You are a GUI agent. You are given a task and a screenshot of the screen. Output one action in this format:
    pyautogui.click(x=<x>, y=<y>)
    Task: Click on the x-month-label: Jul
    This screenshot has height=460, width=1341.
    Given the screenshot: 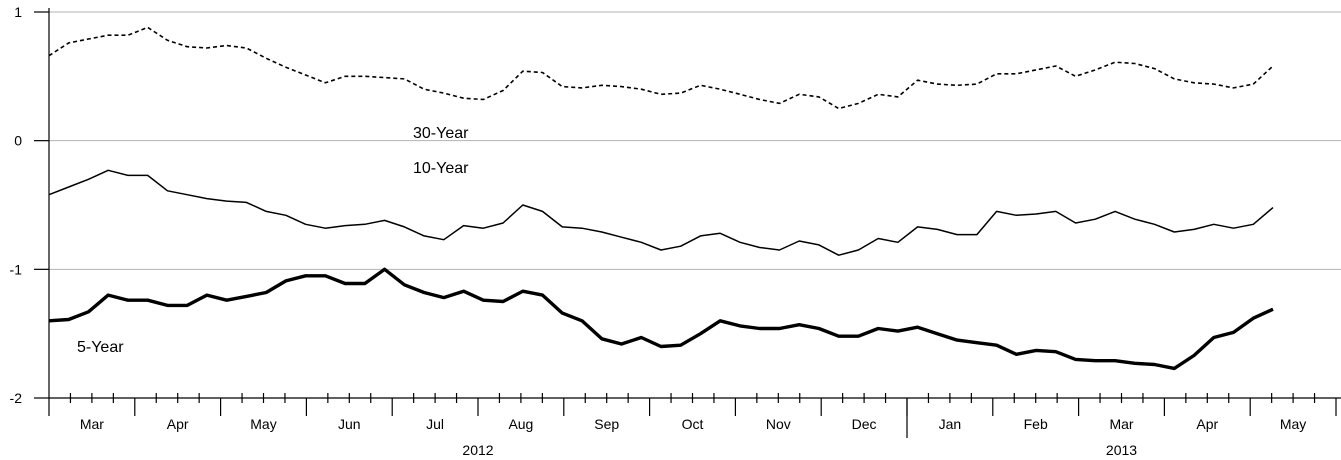 What is the action you would take?
    pyautogui.click(x=435, y=424)
    